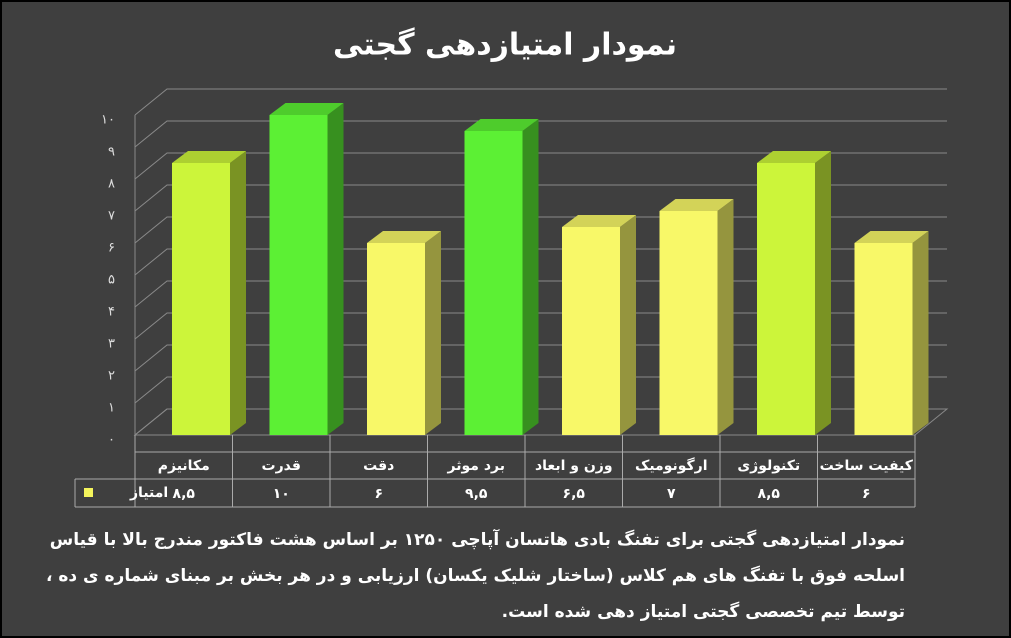 The image size is (1011, 638). What do you see at coordinates (505, 45) in the screenshot?
I see `chart-title: نمودار امتیازدهی گجتی` at bounding box center [505, 45].